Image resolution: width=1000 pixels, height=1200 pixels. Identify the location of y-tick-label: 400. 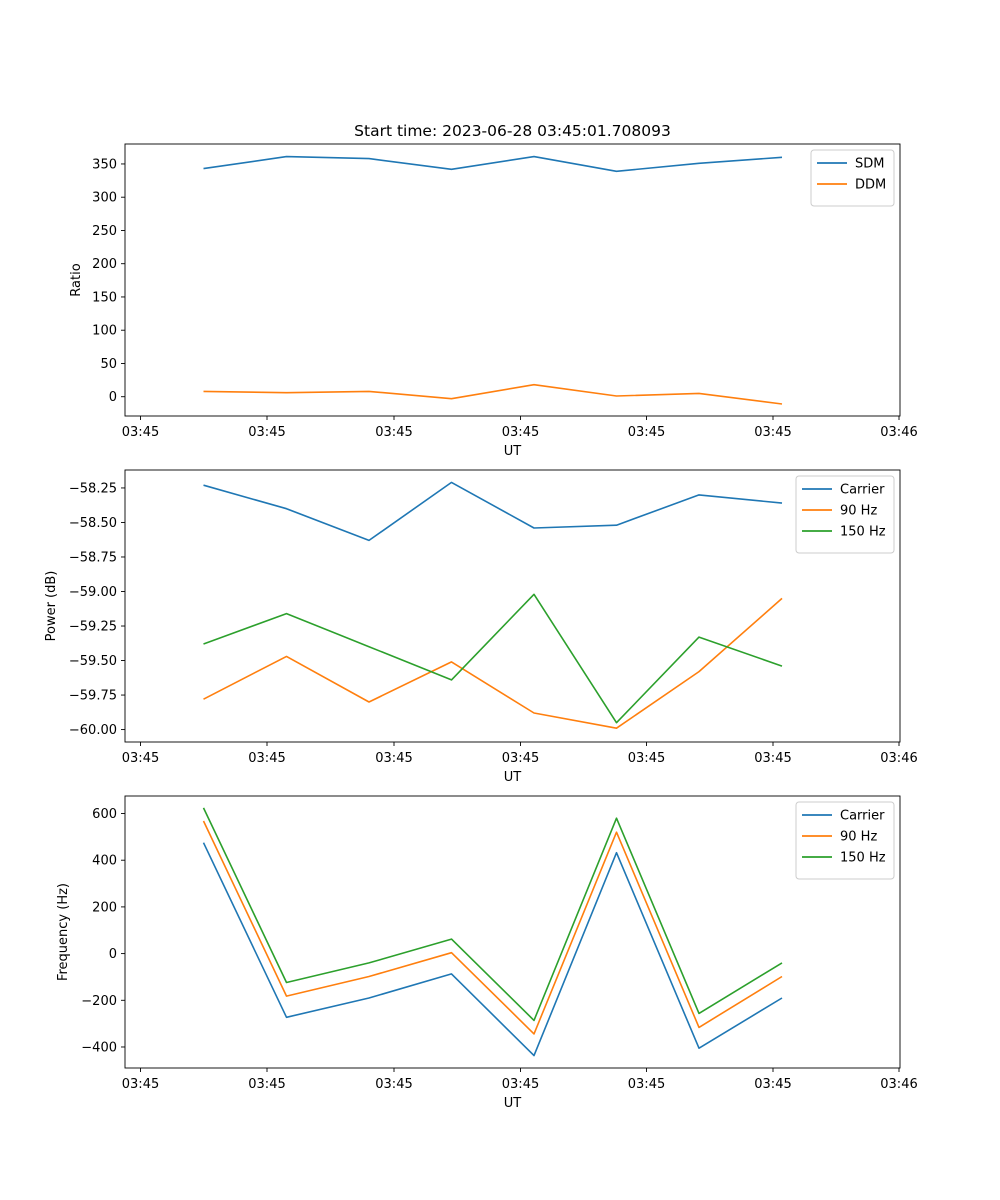
(104, 861).